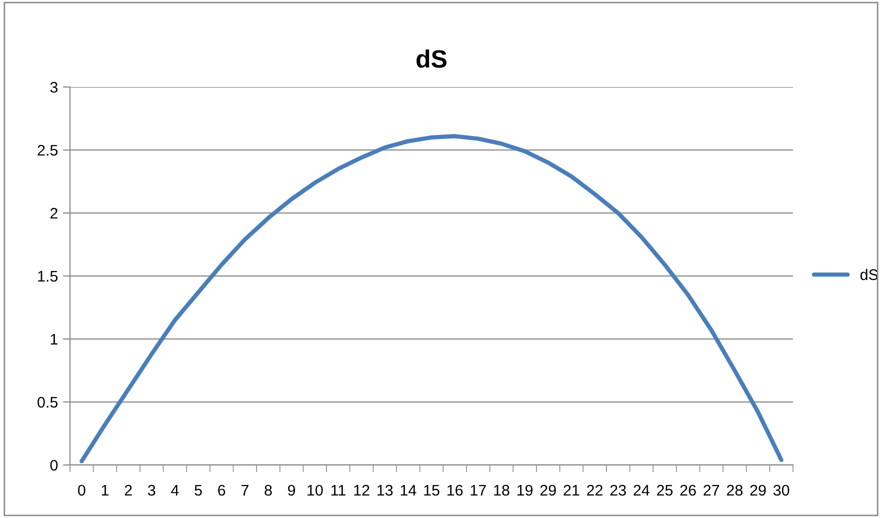  What do you see at coordinates (222, 490) in the screenshot?
I see `x-tick-label: 6` at bounding box center [222, 490].